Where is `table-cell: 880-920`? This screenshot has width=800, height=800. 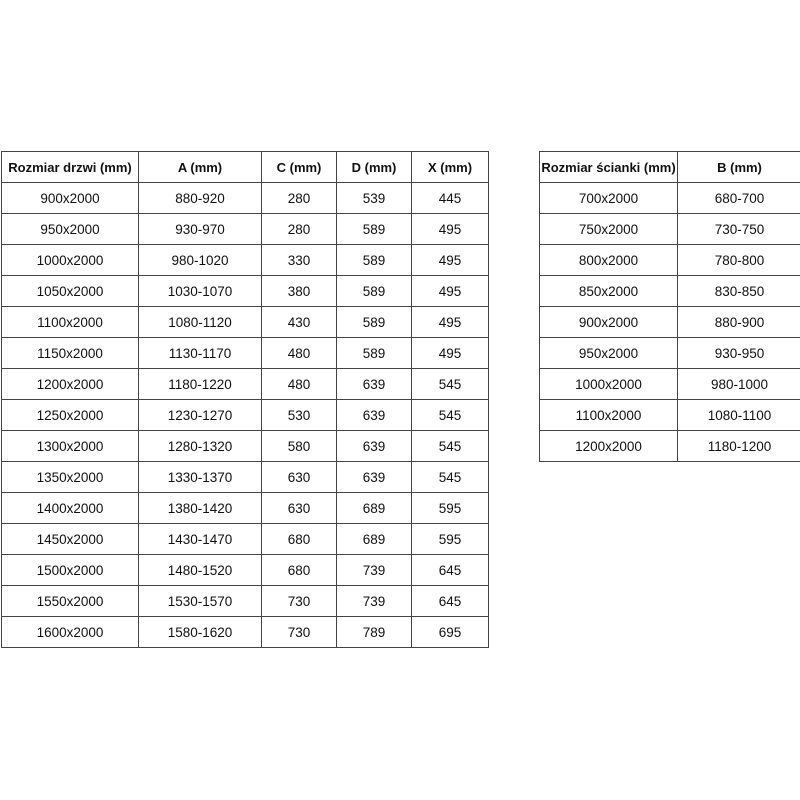 table-cell: 880-920 is located at coordinates (200, 198).